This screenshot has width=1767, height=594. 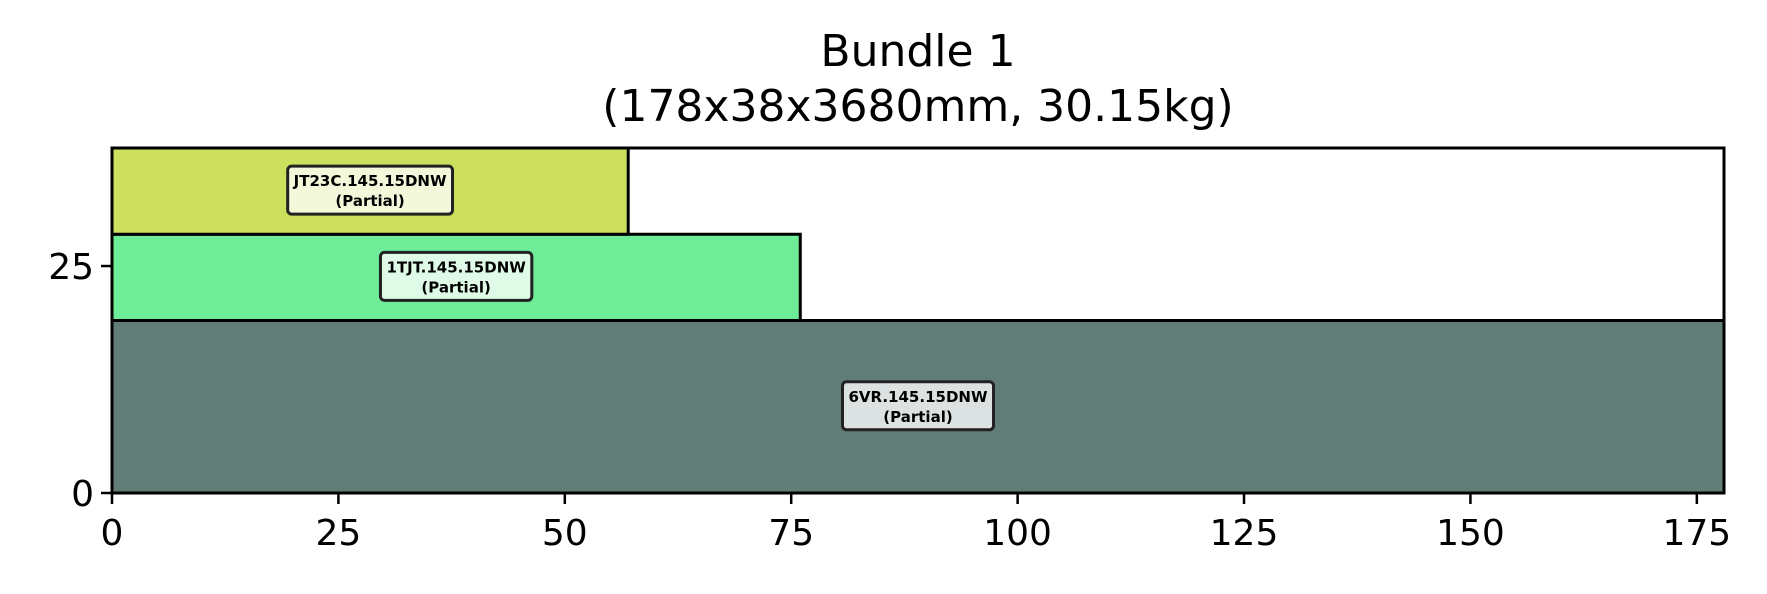 I want to click on x-tick-label-1: 25, so click(x=338, y=533).